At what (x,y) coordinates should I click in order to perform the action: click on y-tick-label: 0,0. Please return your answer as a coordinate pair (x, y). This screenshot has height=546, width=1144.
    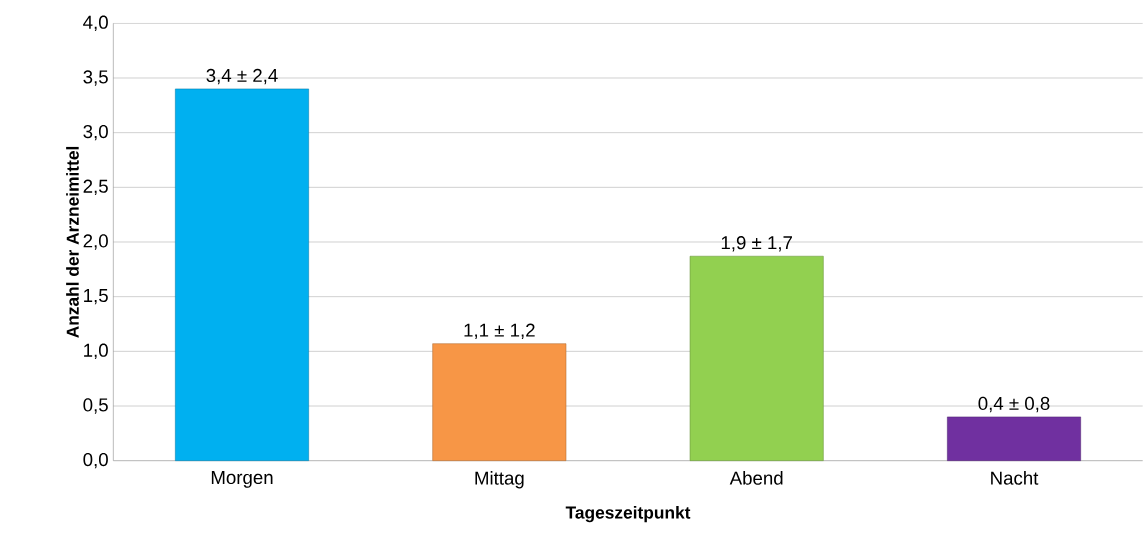
    Looking at the image, I should click on (95, 460).